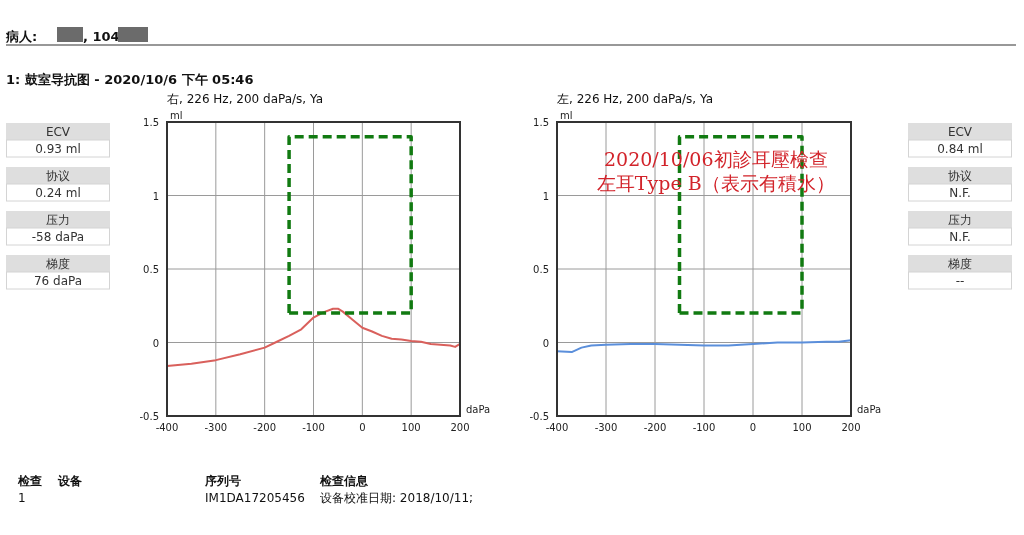 The width and height of the screenshot is (1024, 535). I want to click on text: 检查信息, so click(344, 481).